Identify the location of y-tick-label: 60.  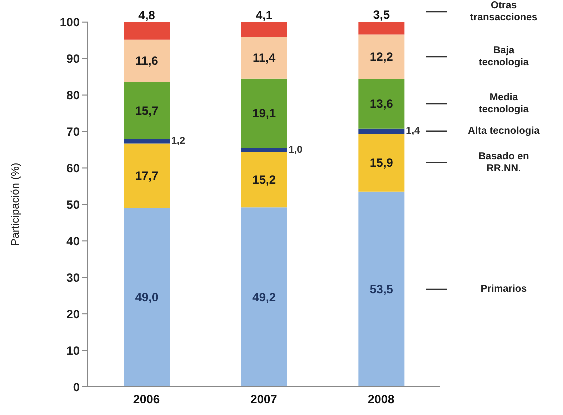
(73, 168).